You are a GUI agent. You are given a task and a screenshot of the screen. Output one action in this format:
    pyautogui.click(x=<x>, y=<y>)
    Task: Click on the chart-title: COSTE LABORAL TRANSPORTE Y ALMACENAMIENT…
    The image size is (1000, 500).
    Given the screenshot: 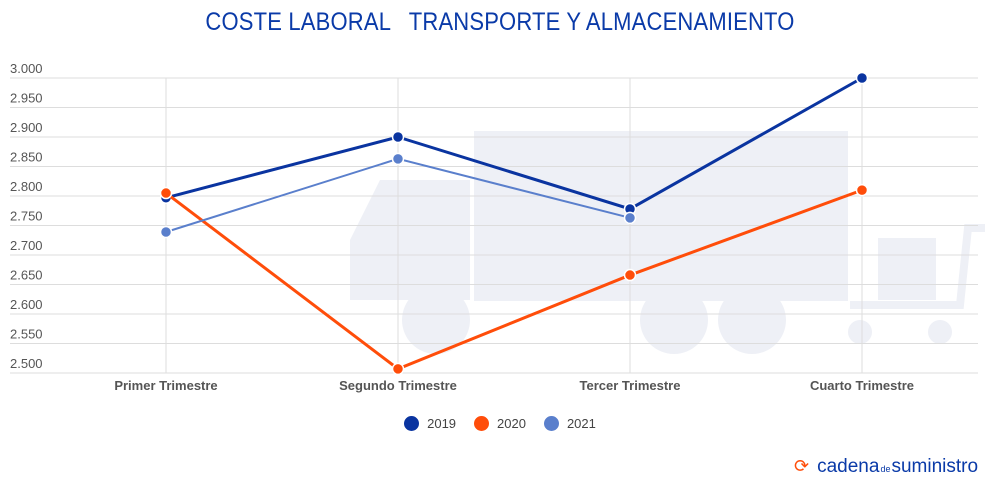 What is the action you would take?
    pyautogui.click(x=500, y=22)
    